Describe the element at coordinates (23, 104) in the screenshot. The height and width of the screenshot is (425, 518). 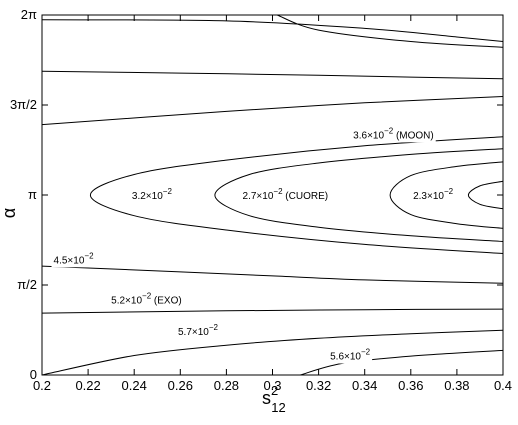
I see `y-tick-label: 3π/2` at that location.